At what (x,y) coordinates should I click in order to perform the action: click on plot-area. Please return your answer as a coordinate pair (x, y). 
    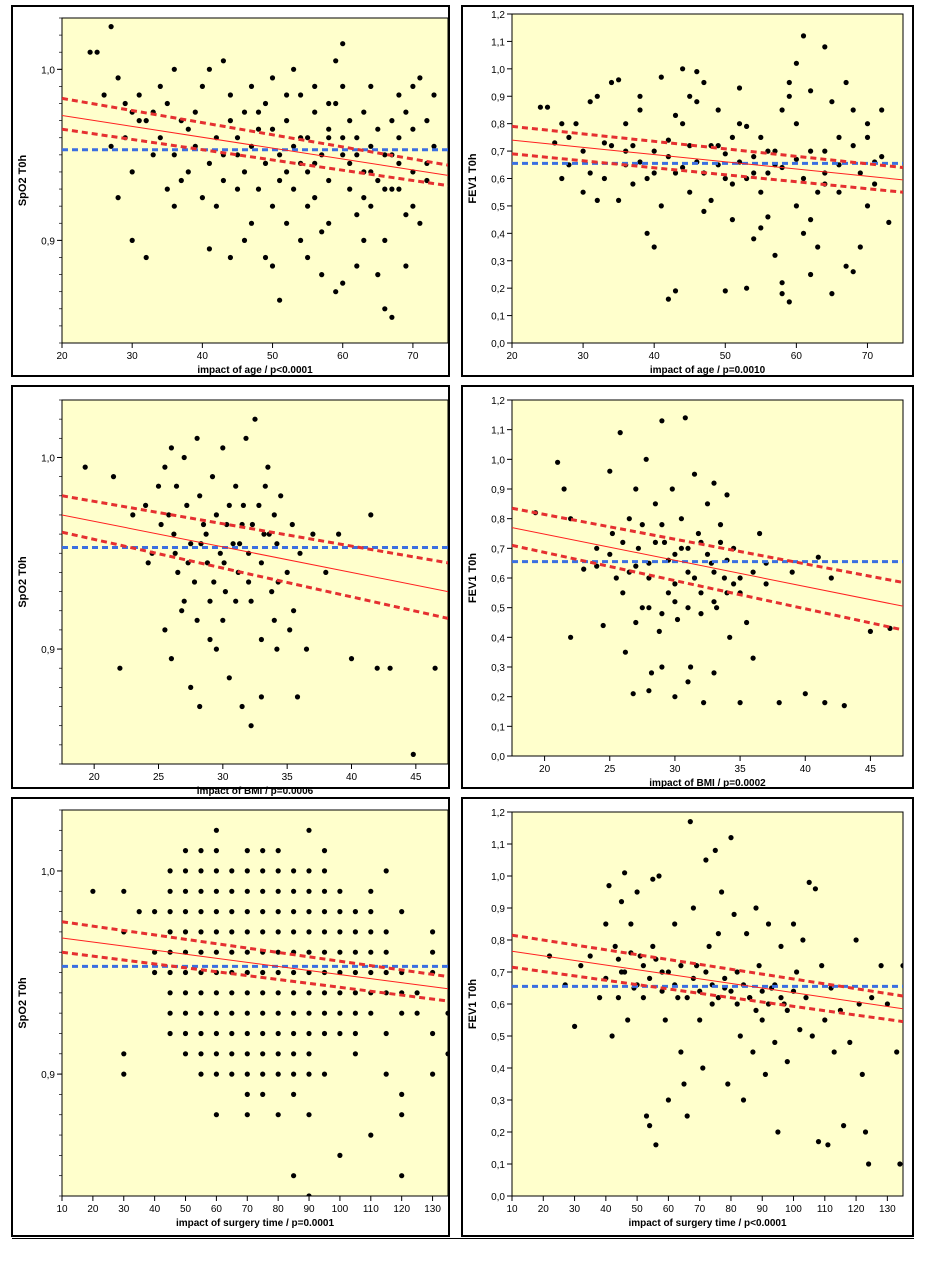
    Looking at the image, I should click on (255, 582).